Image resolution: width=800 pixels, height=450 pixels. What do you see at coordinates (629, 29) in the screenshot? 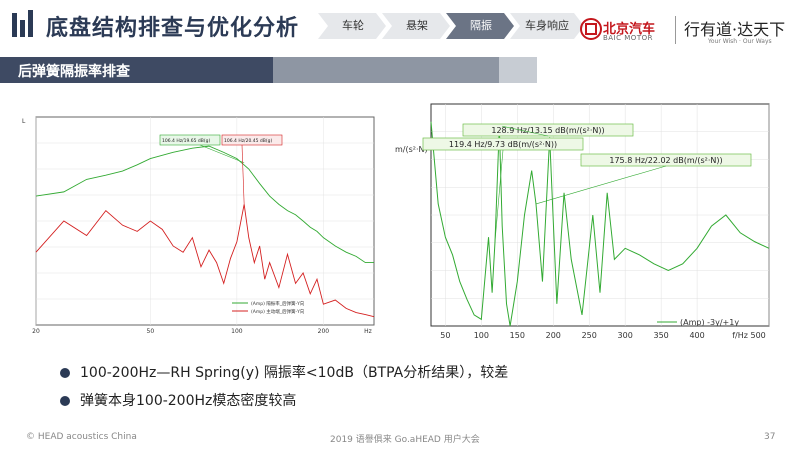
I see `brand-name: 北京汽车` at bounding box center [629, 29].